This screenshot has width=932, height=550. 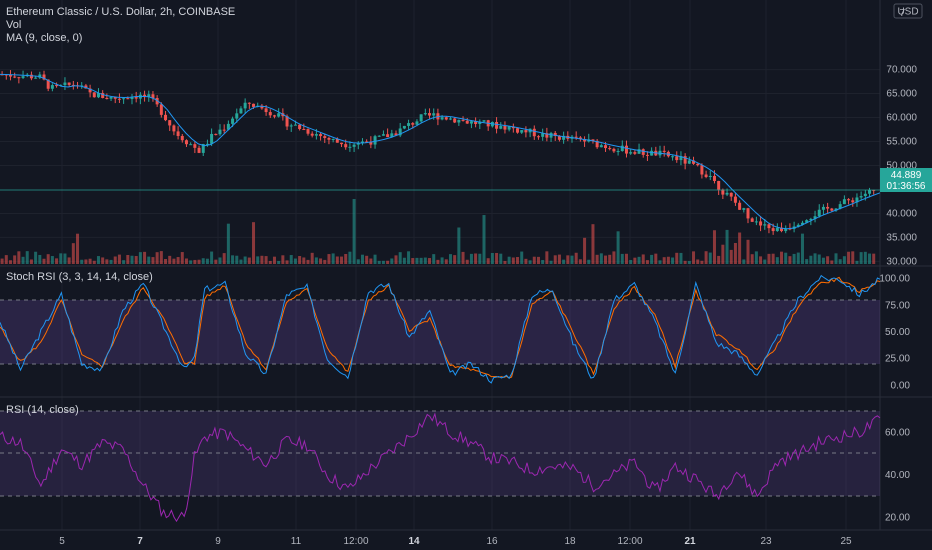 I want to click on ma-label: MA (9, close, 0), so click(x=44, y=38).